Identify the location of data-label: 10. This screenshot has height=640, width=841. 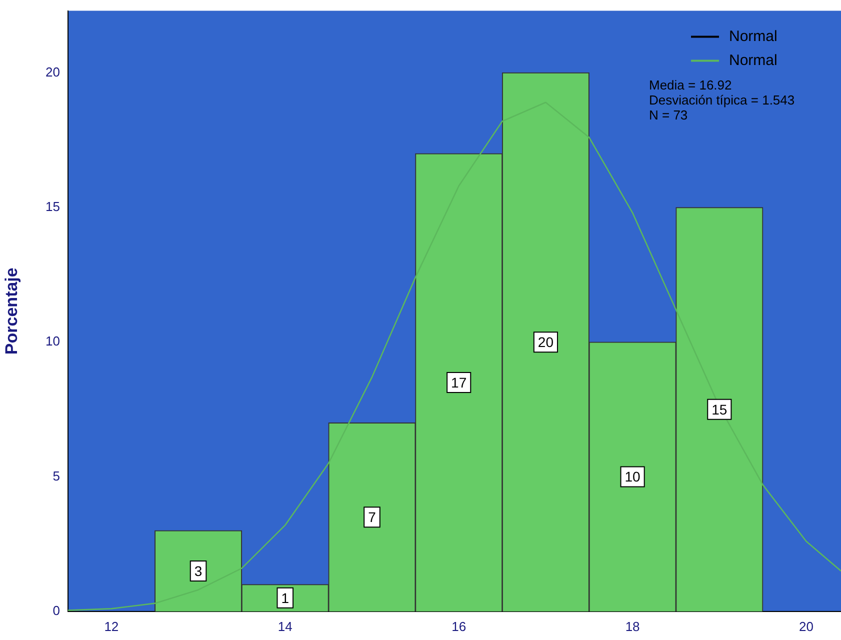
(632, 476).